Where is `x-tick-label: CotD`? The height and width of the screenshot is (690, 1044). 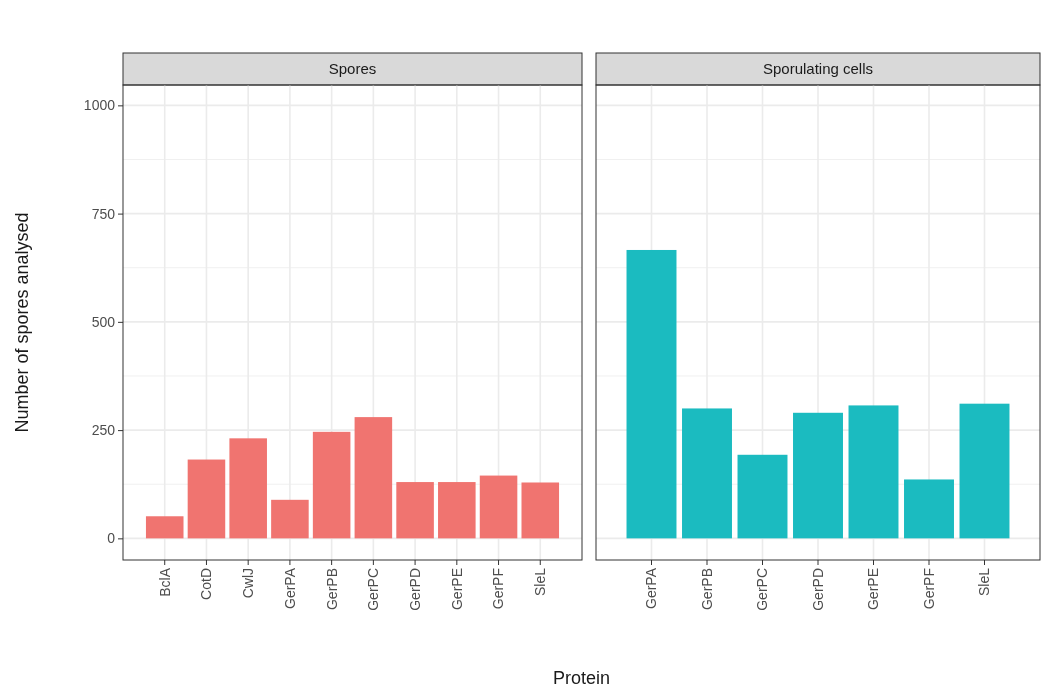
x-tick-label: CotD is located at coordinates (206, 584).